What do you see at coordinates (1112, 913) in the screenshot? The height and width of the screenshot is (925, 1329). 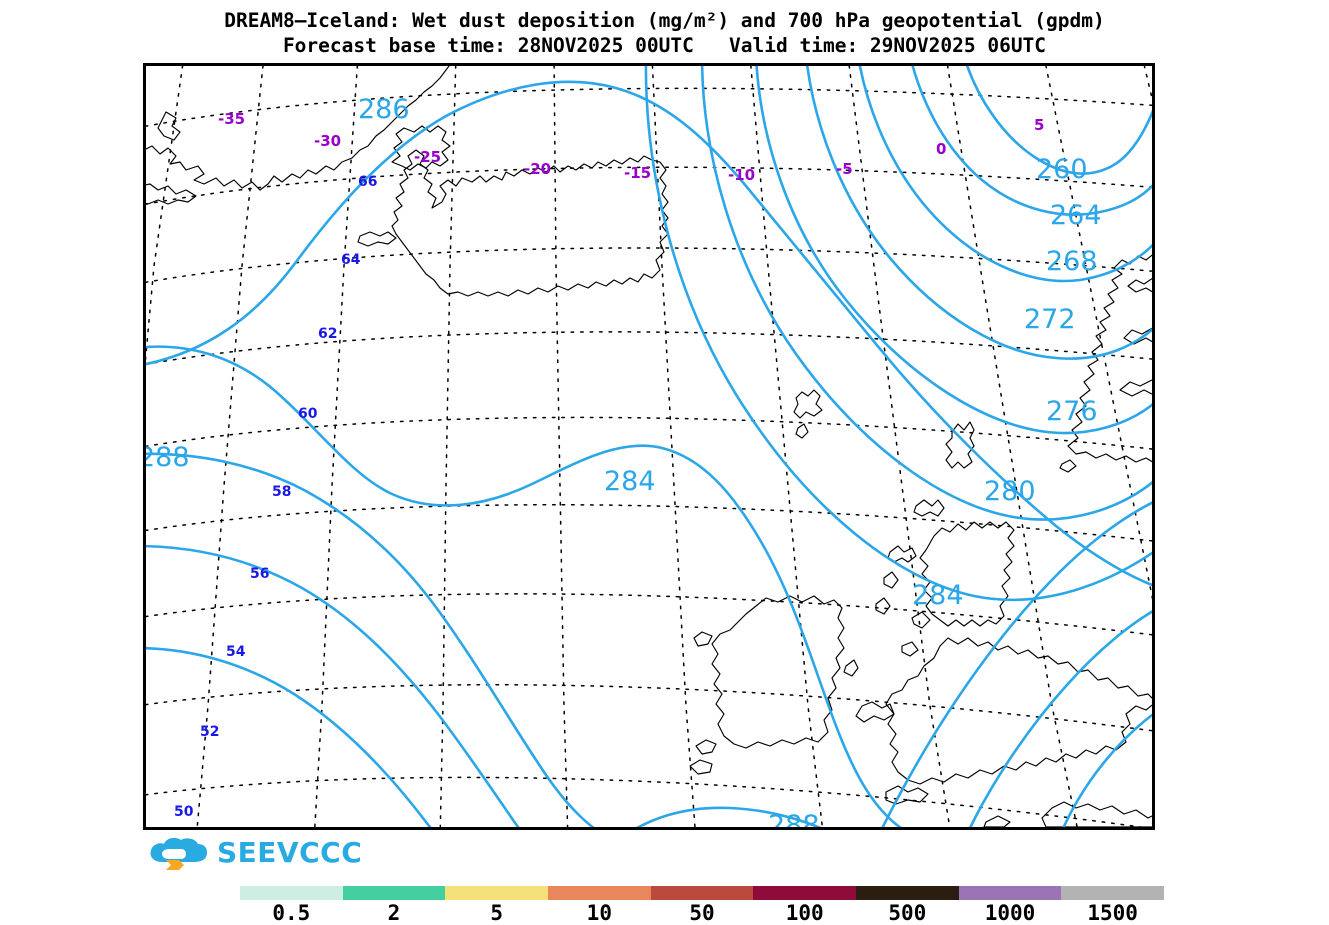 I see `colorbar-tick-1500: 1500` at bounding box center [1112, 913].